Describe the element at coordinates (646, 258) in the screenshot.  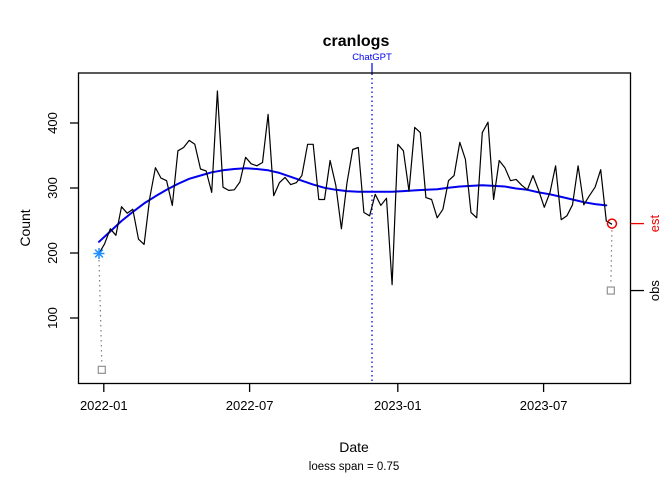
I see `right-axis: est obs` at that location.